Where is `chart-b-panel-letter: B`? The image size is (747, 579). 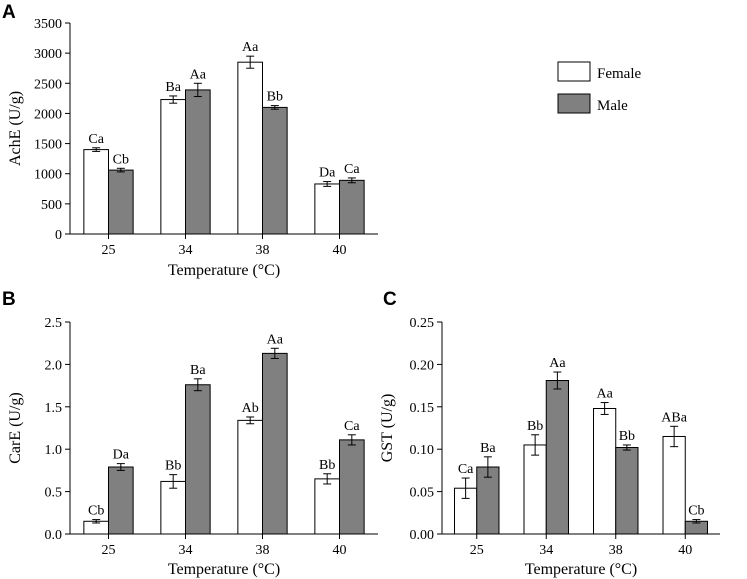
chart-b-panel-letter: B is located at coordinates (9, 299).